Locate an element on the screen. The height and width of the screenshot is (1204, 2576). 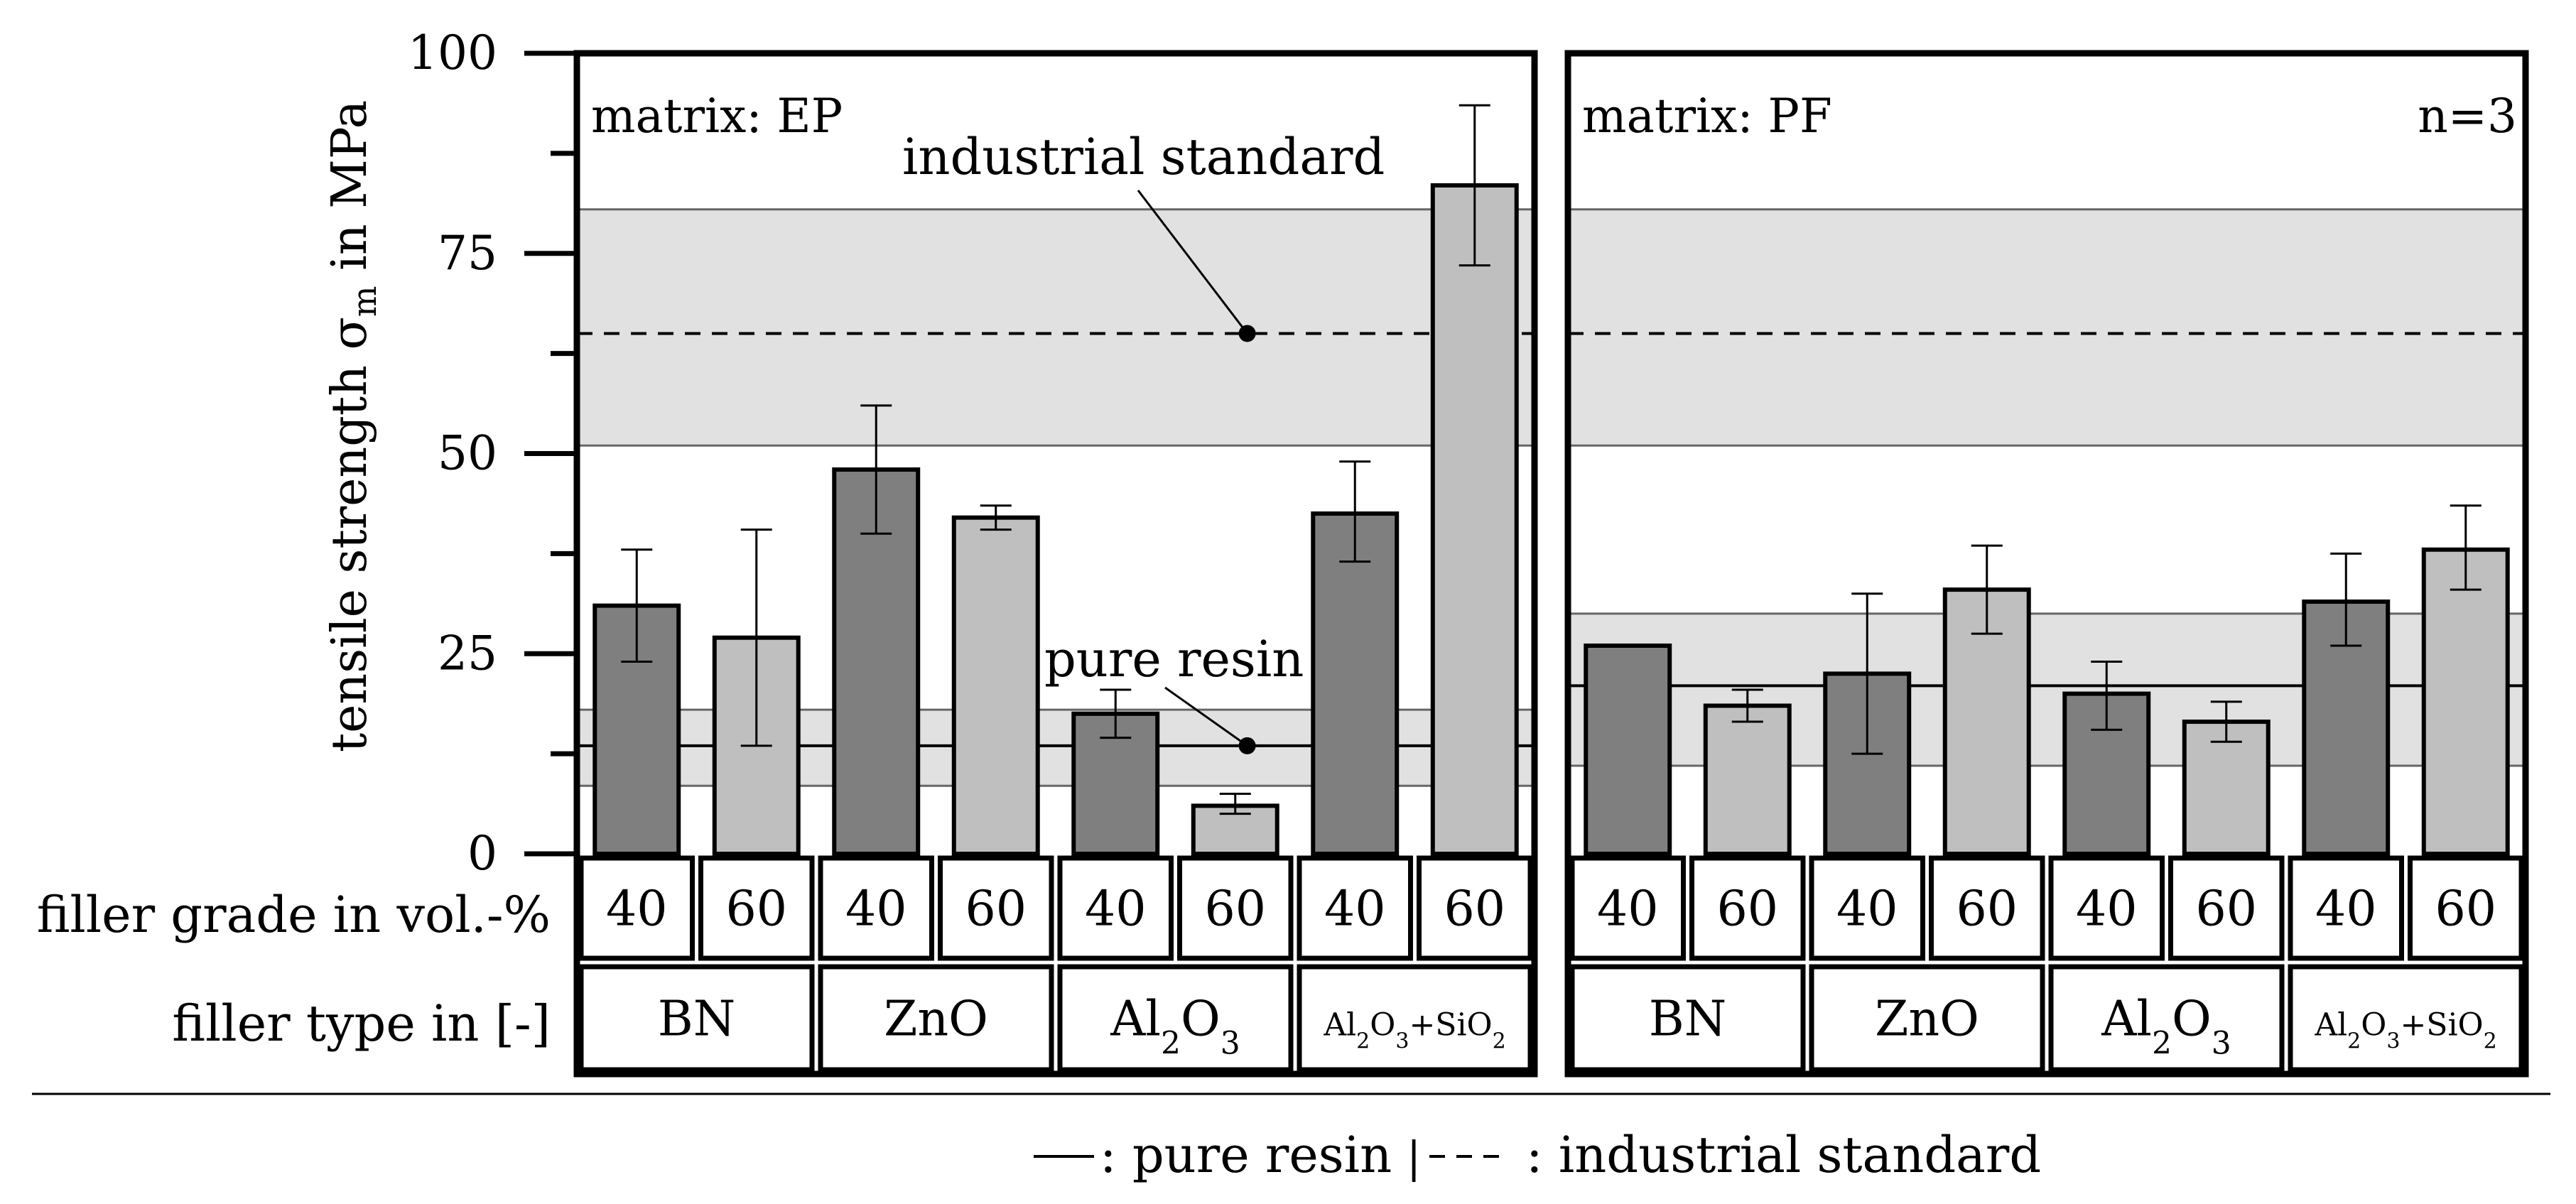
filler-grade-label-1-7: 60 is located at coordinates (2465, 910).